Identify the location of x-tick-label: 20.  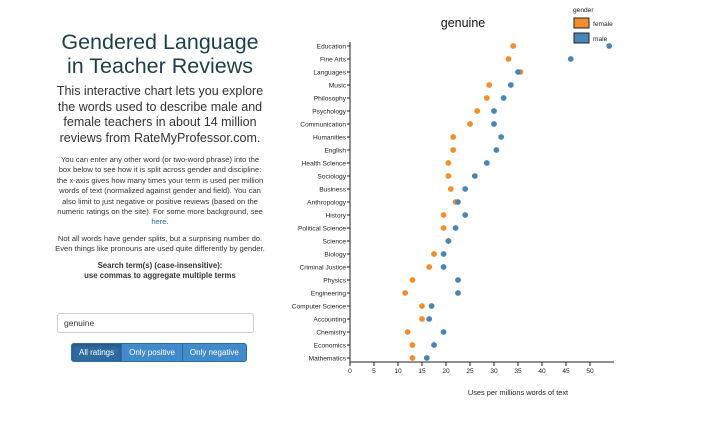
(446, 371).